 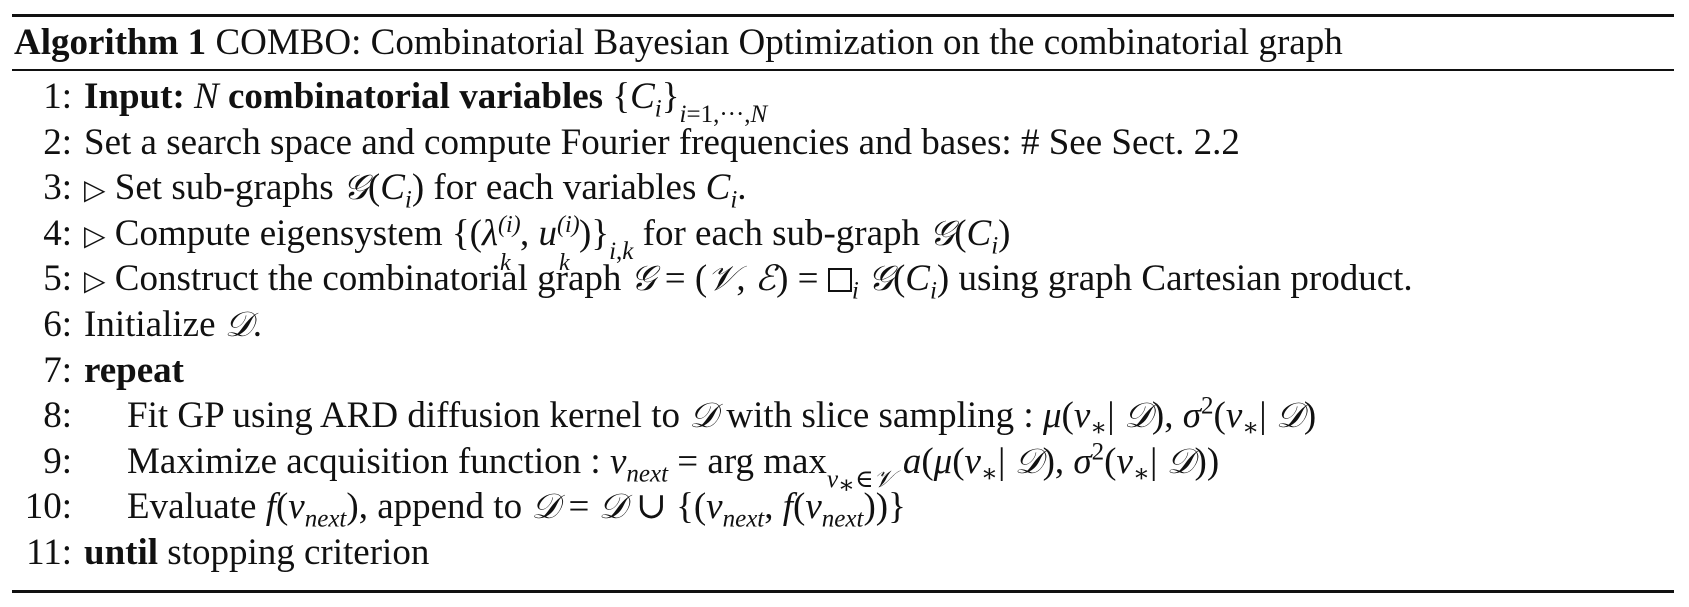 I want to click on until-keyword: until, so click(x=121, y=552).